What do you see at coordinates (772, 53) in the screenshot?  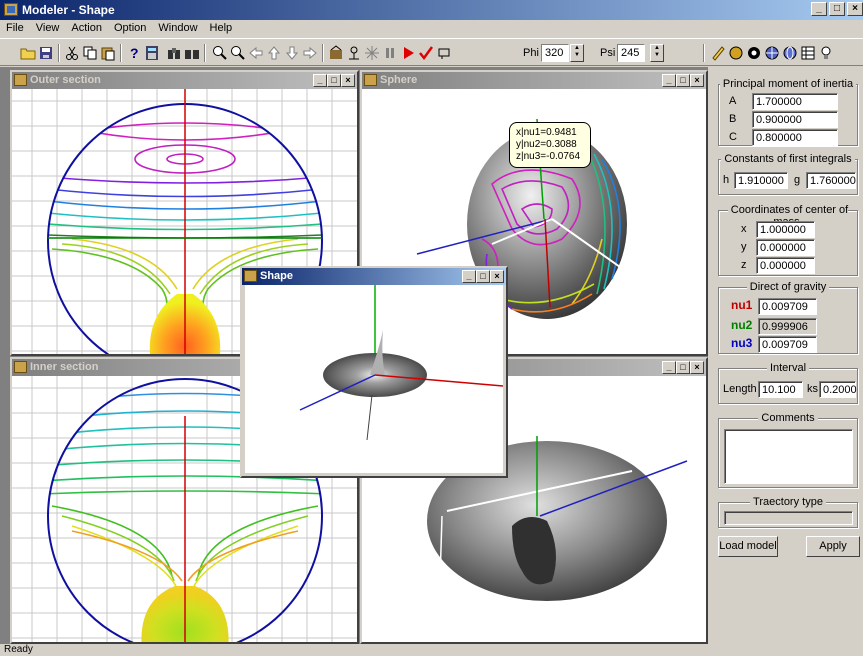 I see `globe-icon` at bounding box center [772, 53].